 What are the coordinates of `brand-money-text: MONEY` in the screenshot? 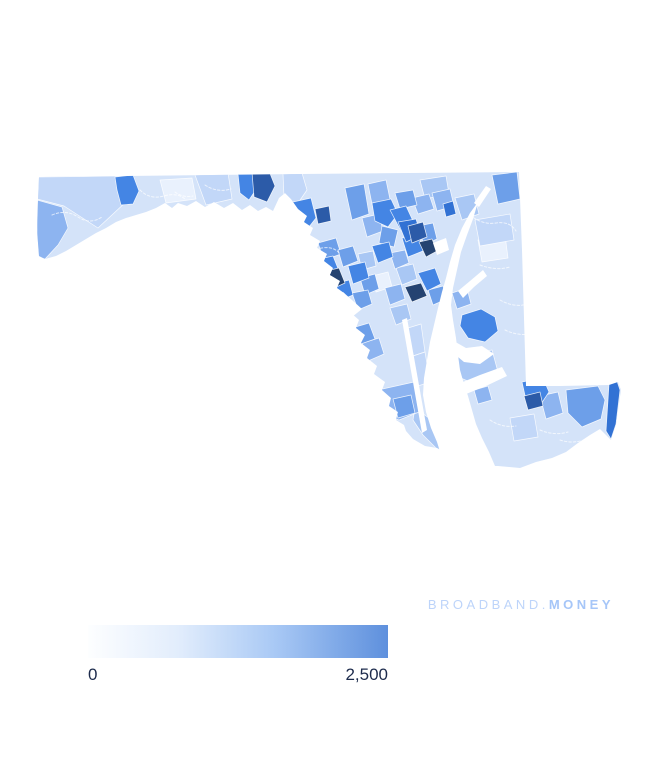 It's located at (581, 604).